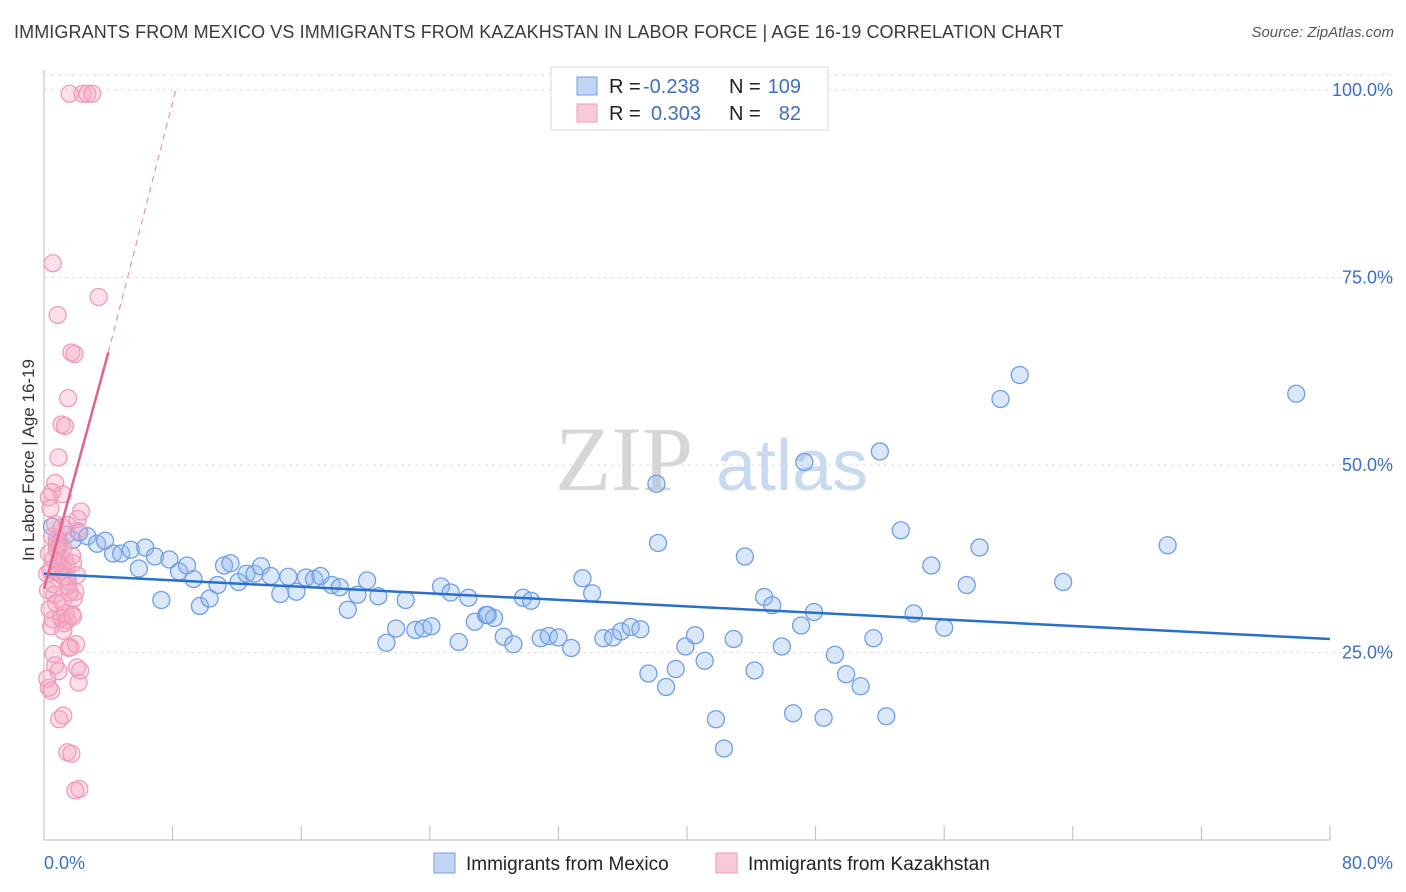 This screenshot has width=1406, height=892. What do you see at coordinates (869, 864) in the screenshot?
I see `bottom-legend-kazakhstan-label: Immigrants from Kazakhstan` at bounding box center [869, 864].